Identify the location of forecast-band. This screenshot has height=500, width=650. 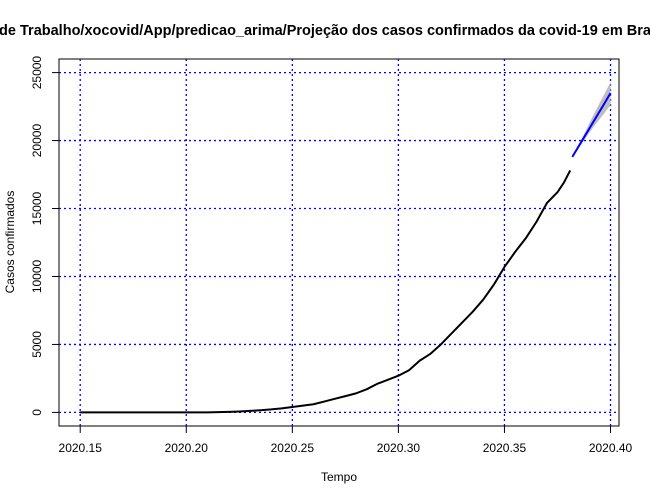
(591, 119).